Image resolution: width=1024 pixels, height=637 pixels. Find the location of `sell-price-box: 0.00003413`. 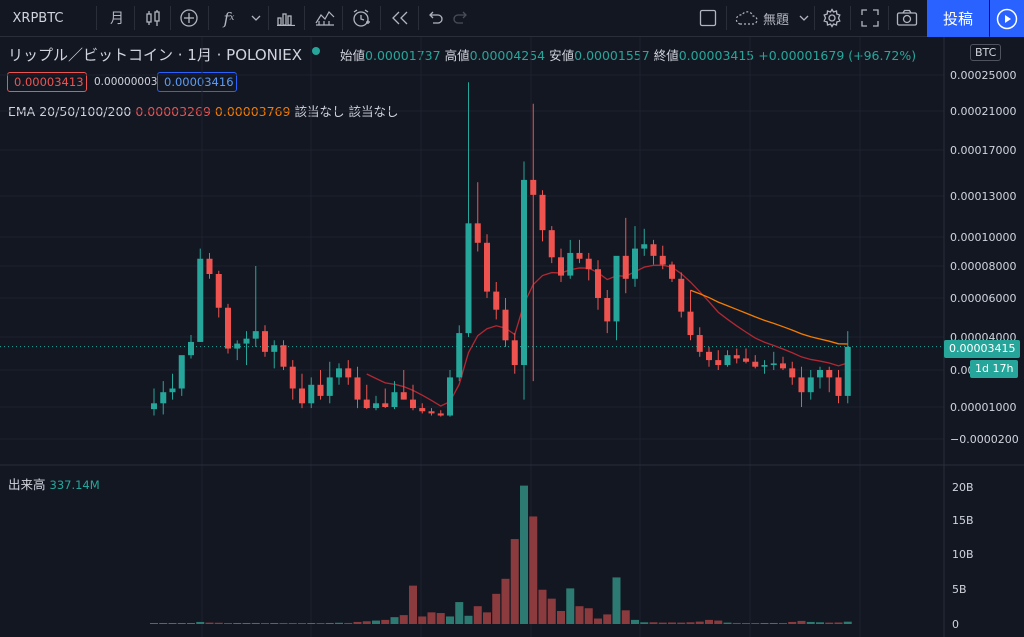

sell-price-box: 0.00003413 is located at coordinates (47, 82).